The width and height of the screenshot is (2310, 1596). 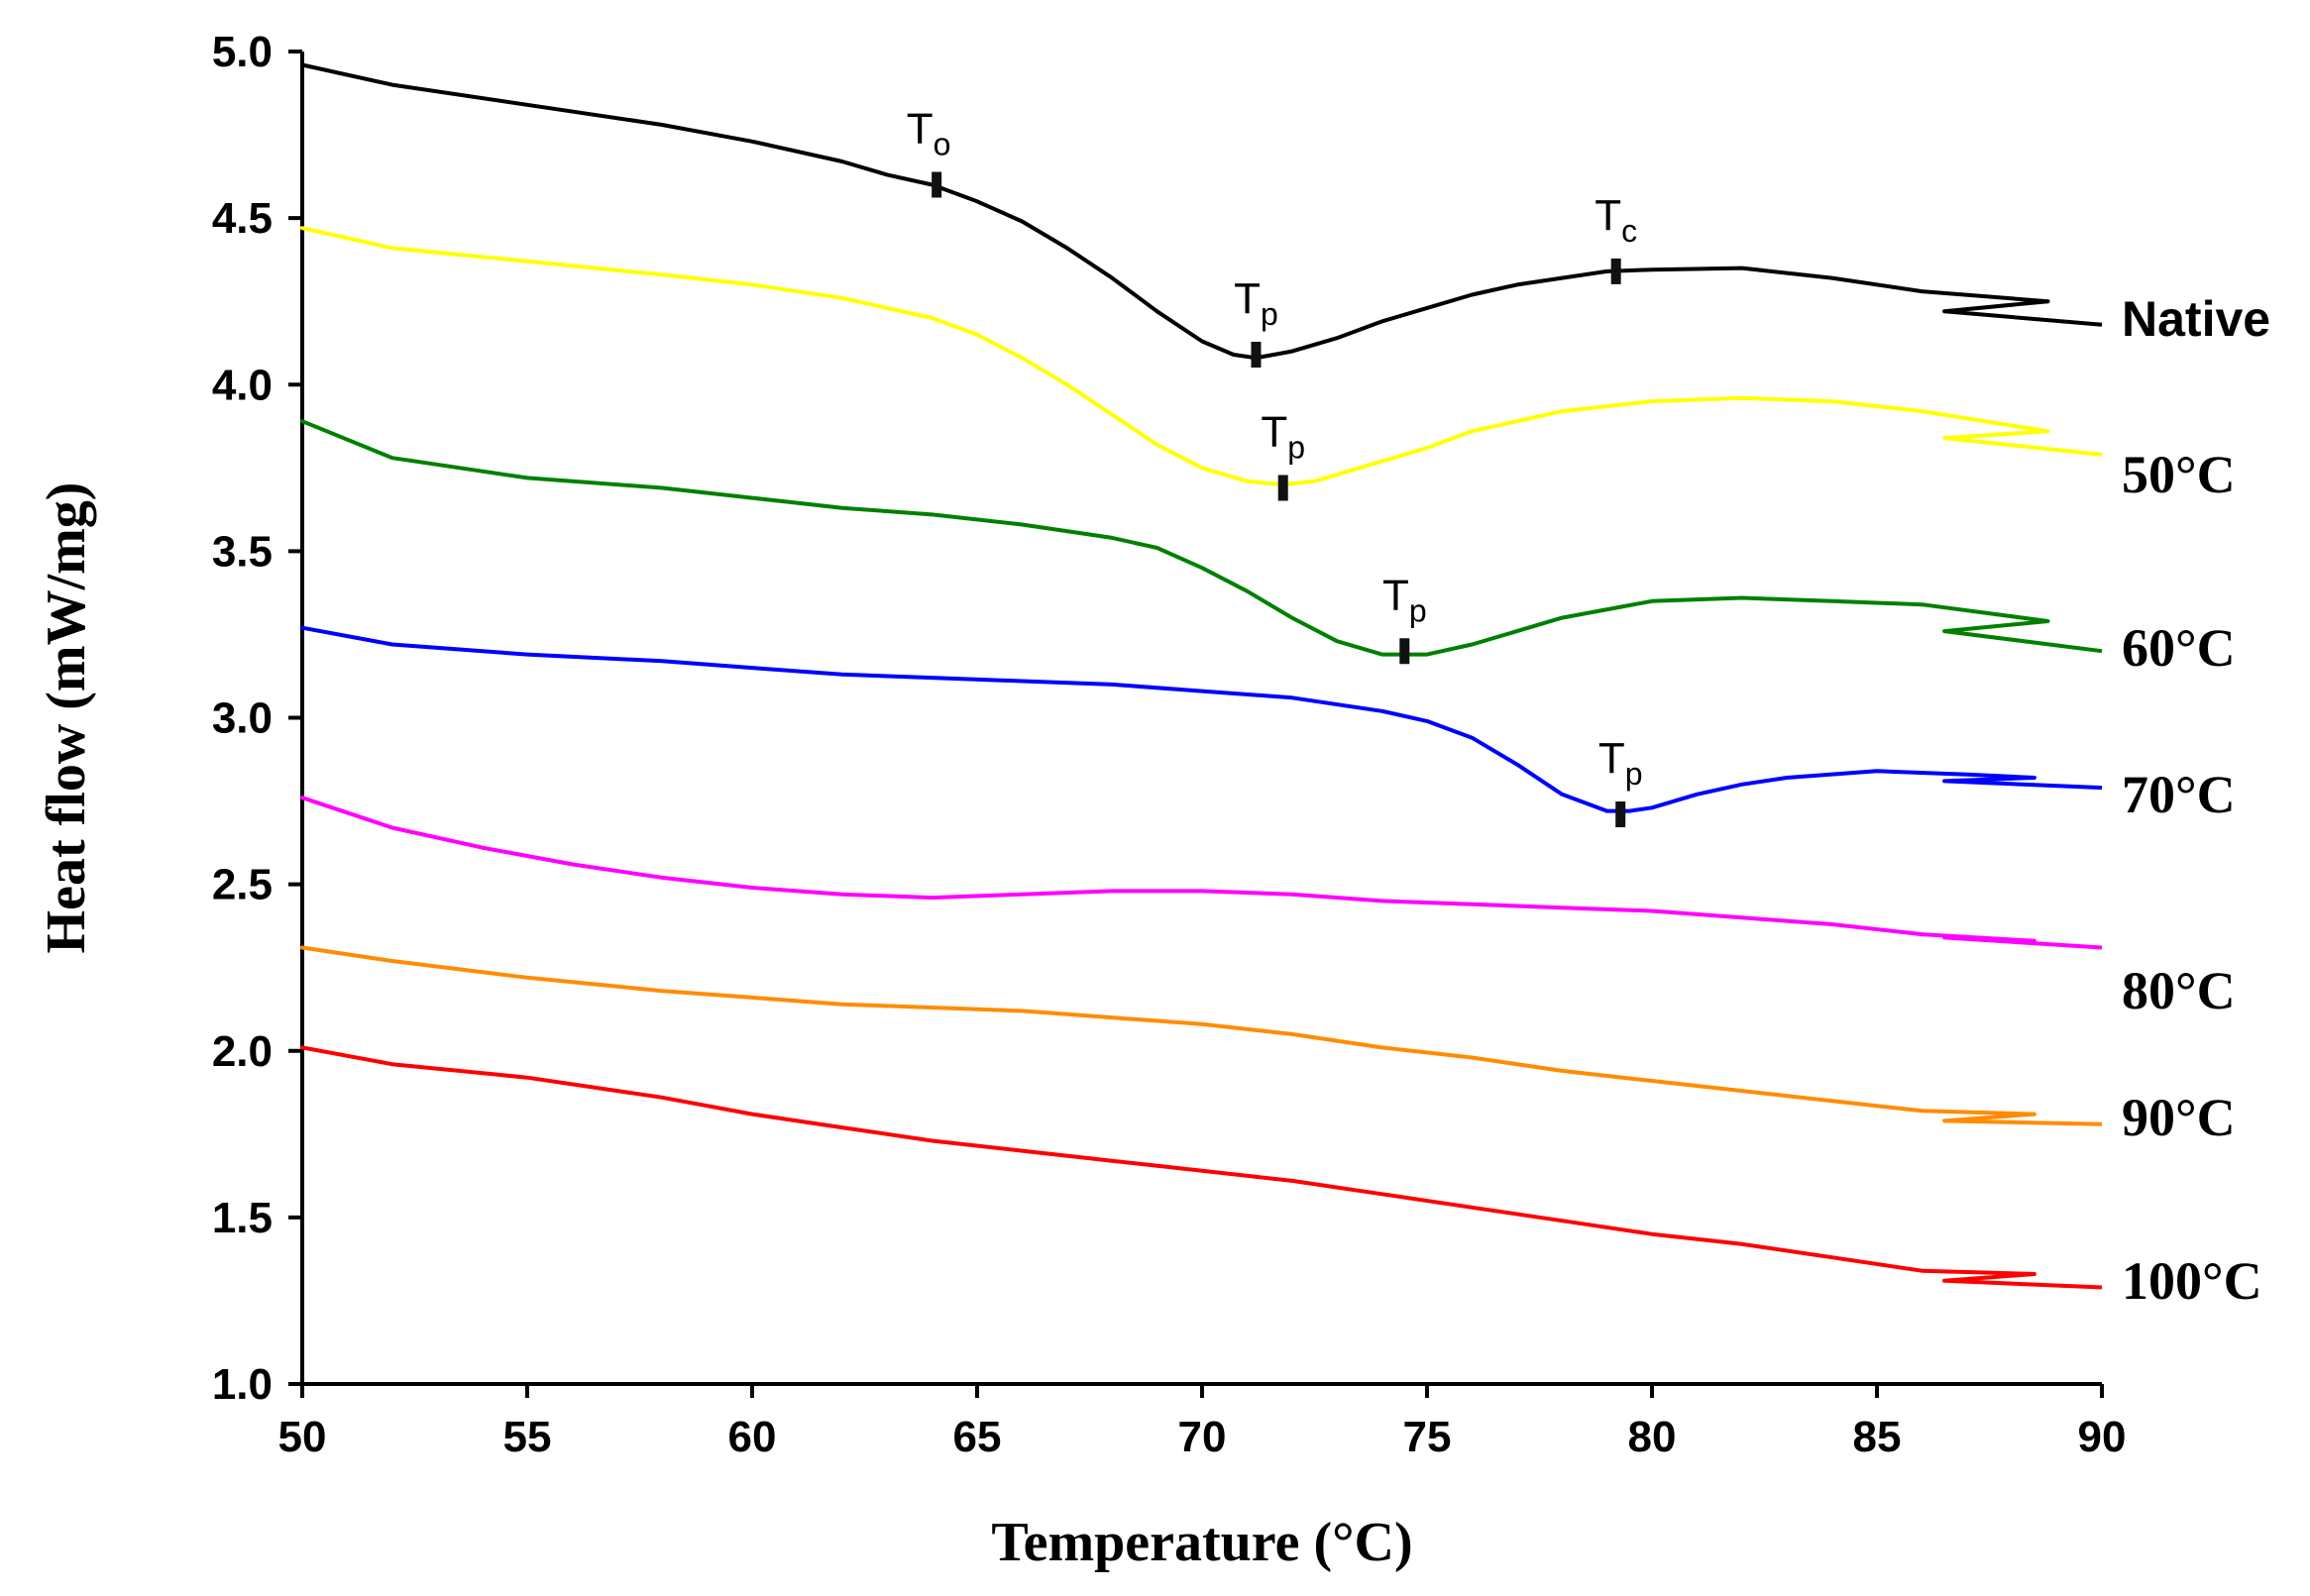 I want to click on series-label: 50°C, so click(x=2179, y=474).